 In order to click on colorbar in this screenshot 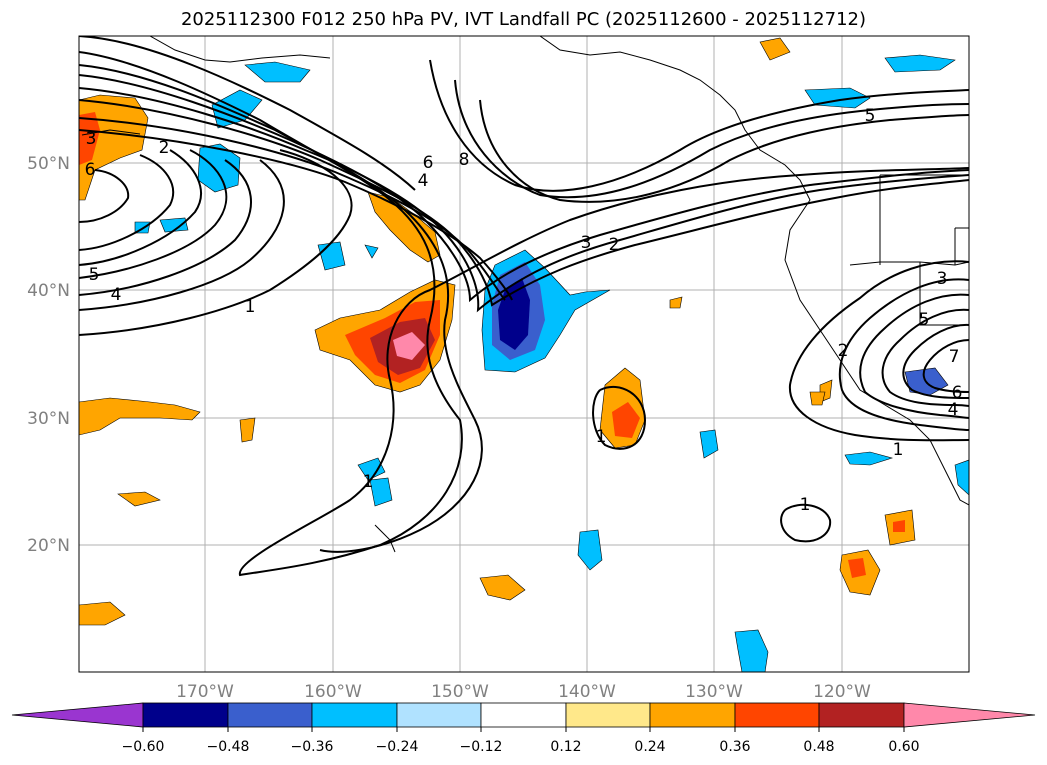, I will do `click(523, 715)`.